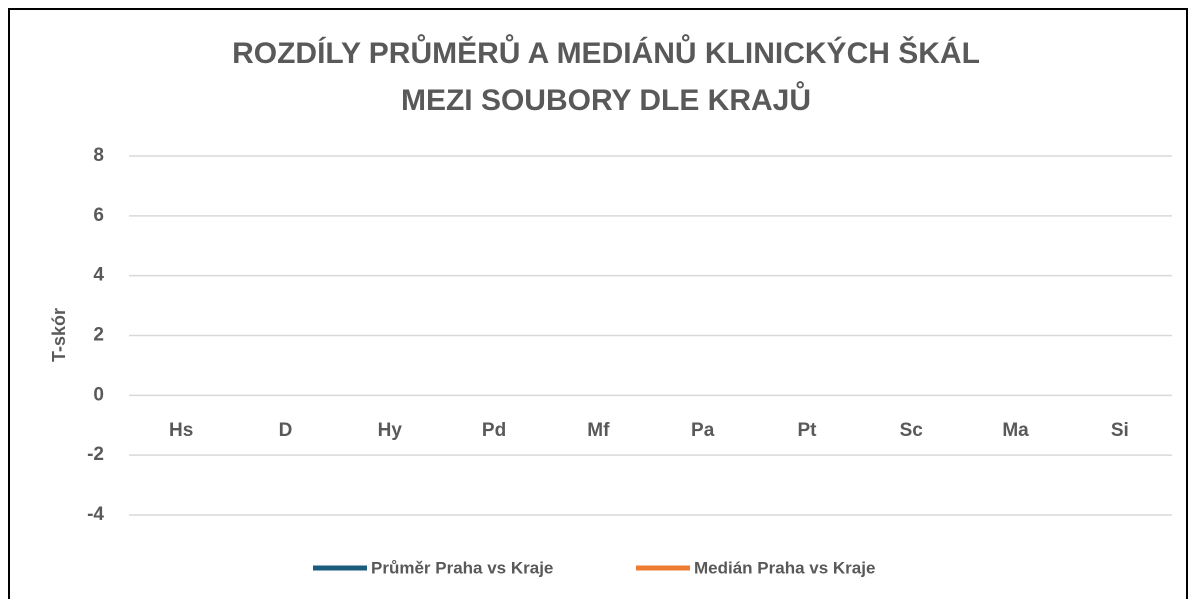 Image resolution: width=1189 pixels, height=599 pixels. Describe the element at coordinates (181, 430) in the screenshot. I see `x-tick-label: Hs` at that location.